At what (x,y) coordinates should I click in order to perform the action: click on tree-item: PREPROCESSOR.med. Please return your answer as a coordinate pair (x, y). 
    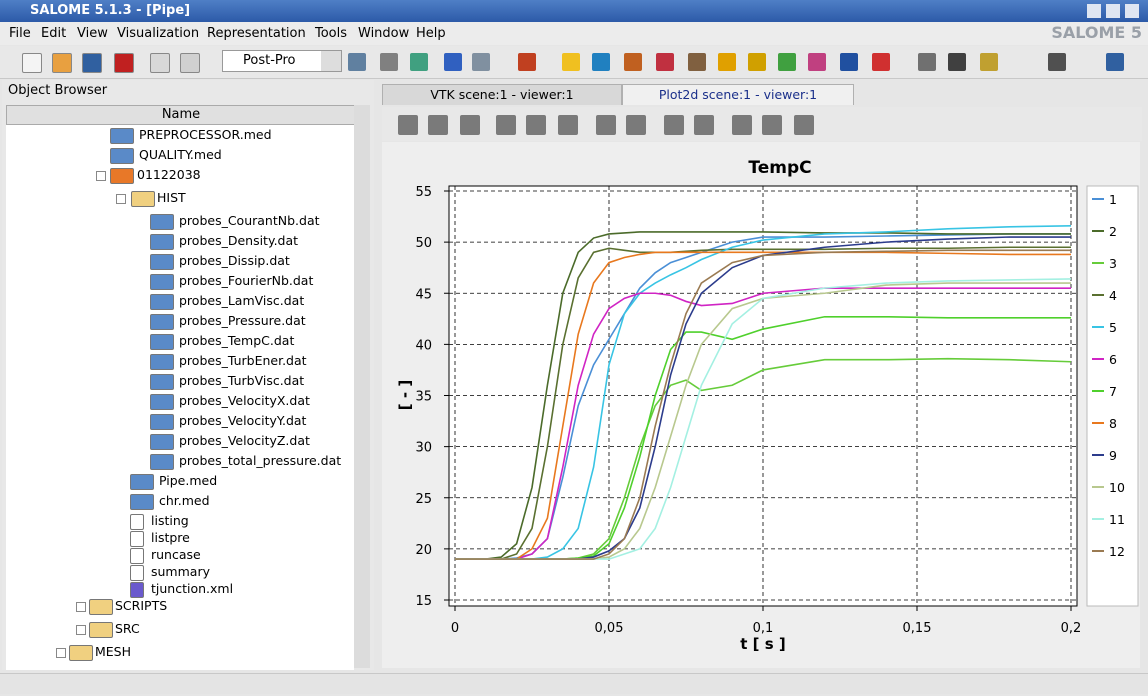
    Looking at the image, I should click on (205, 134).